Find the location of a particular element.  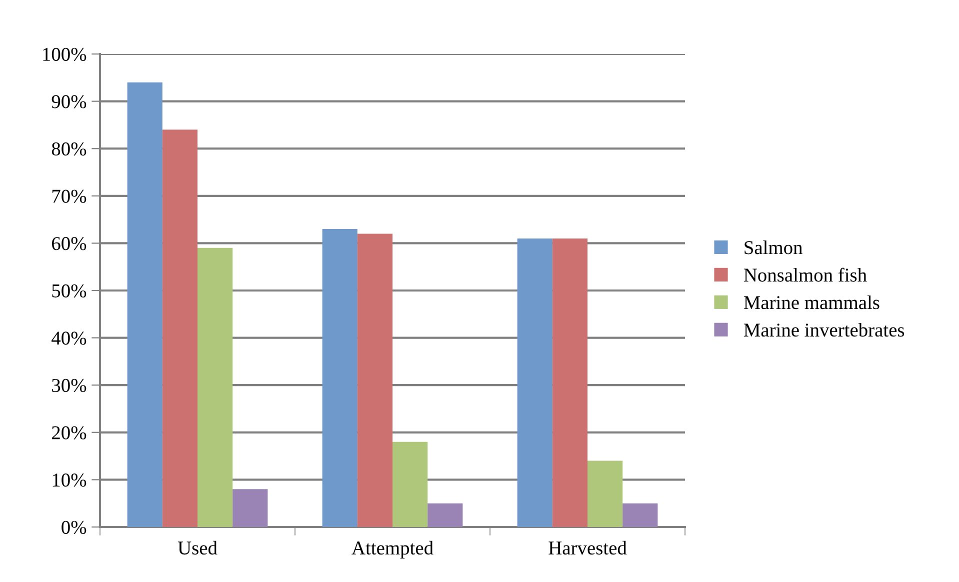

legend-label: Marine mammals is located at coordinates (812, 302).